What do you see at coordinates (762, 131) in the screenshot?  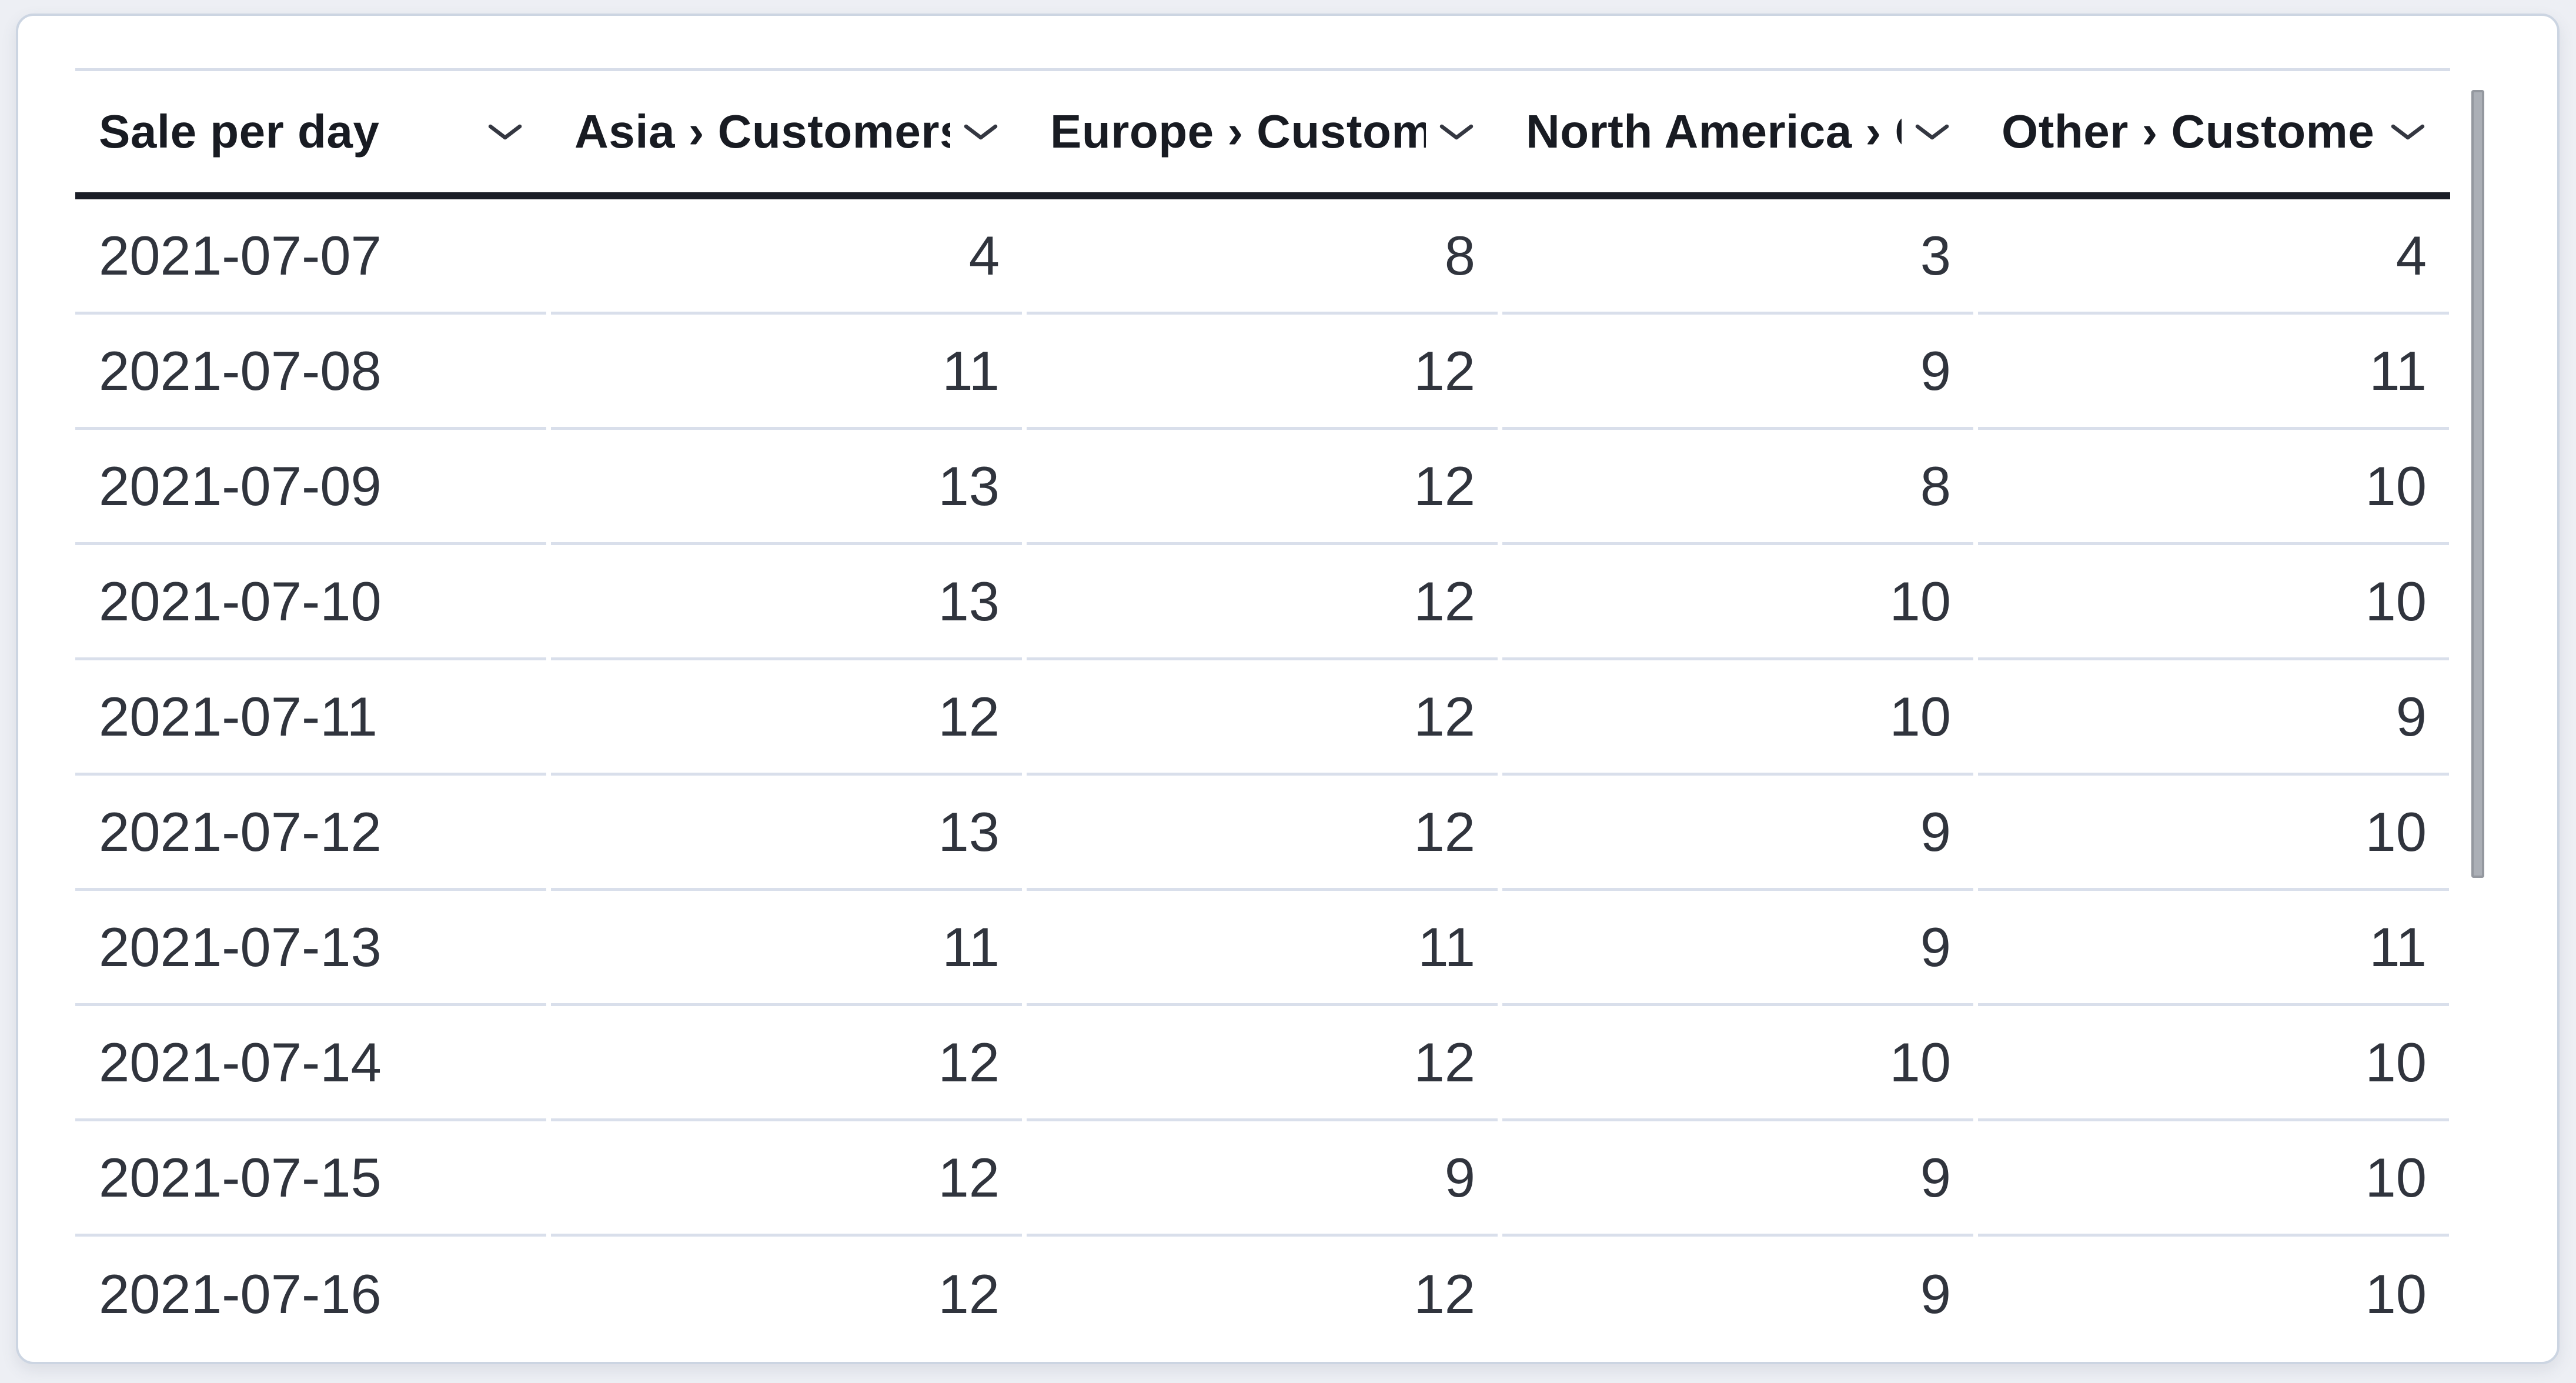 I see `column-header-label: Asia › Customers` at bounding box center [762, 131].